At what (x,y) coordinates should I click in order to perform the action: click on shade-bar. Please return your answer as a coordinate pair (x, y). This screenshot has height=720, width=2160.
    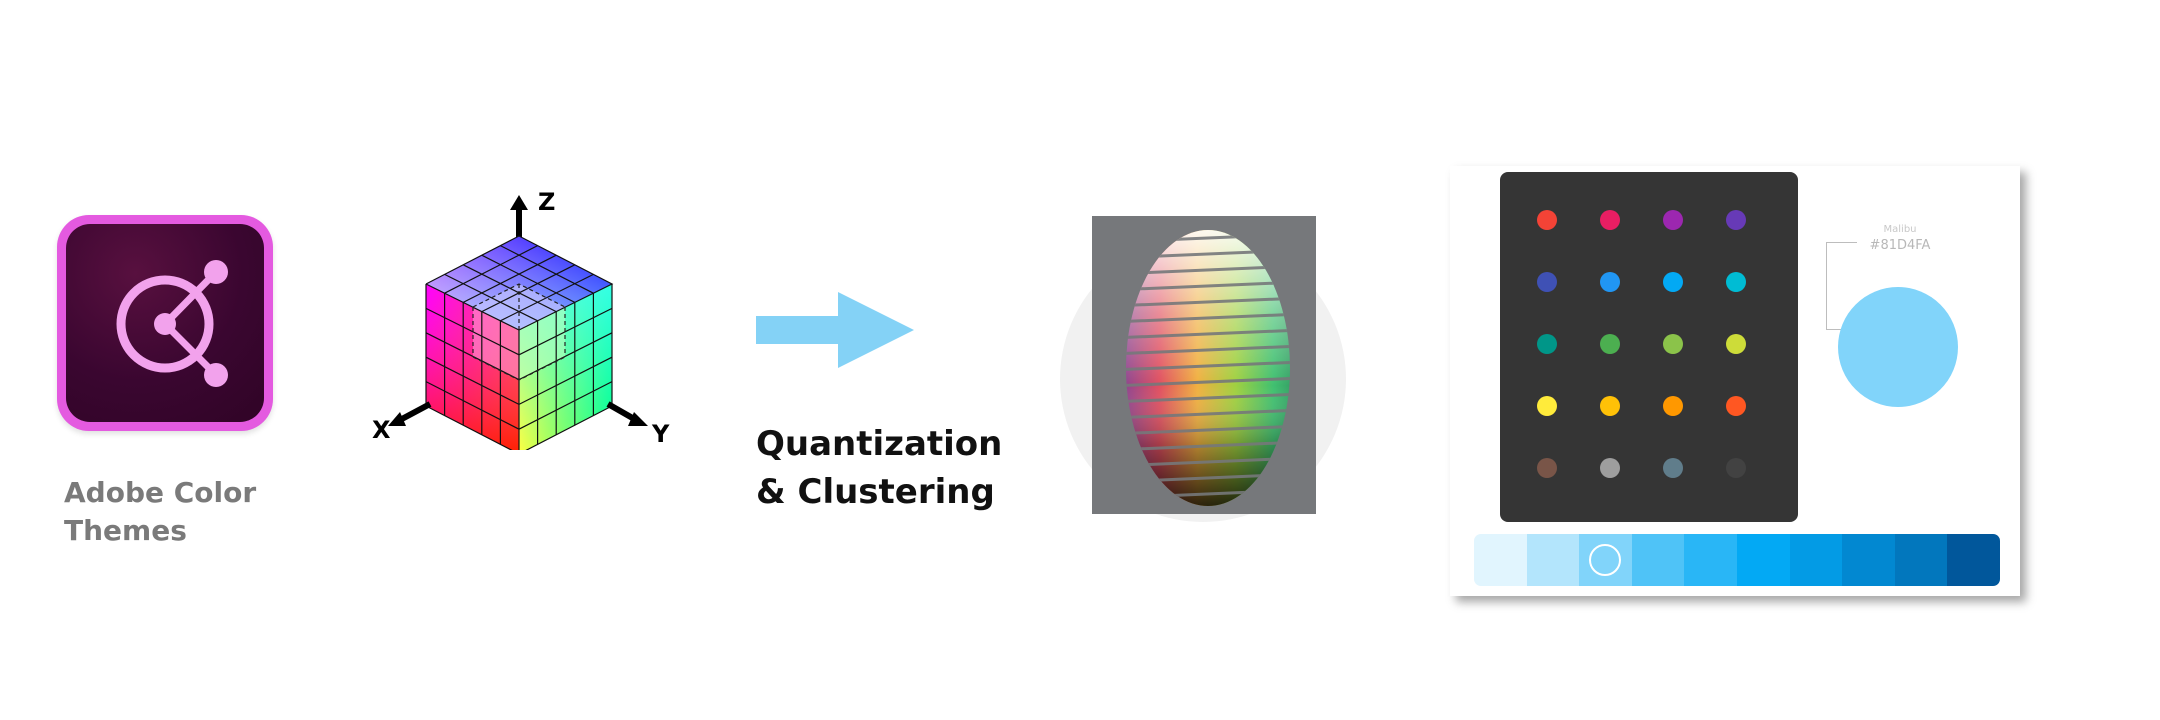
    Looking at the image, I should click on (1737, 560).